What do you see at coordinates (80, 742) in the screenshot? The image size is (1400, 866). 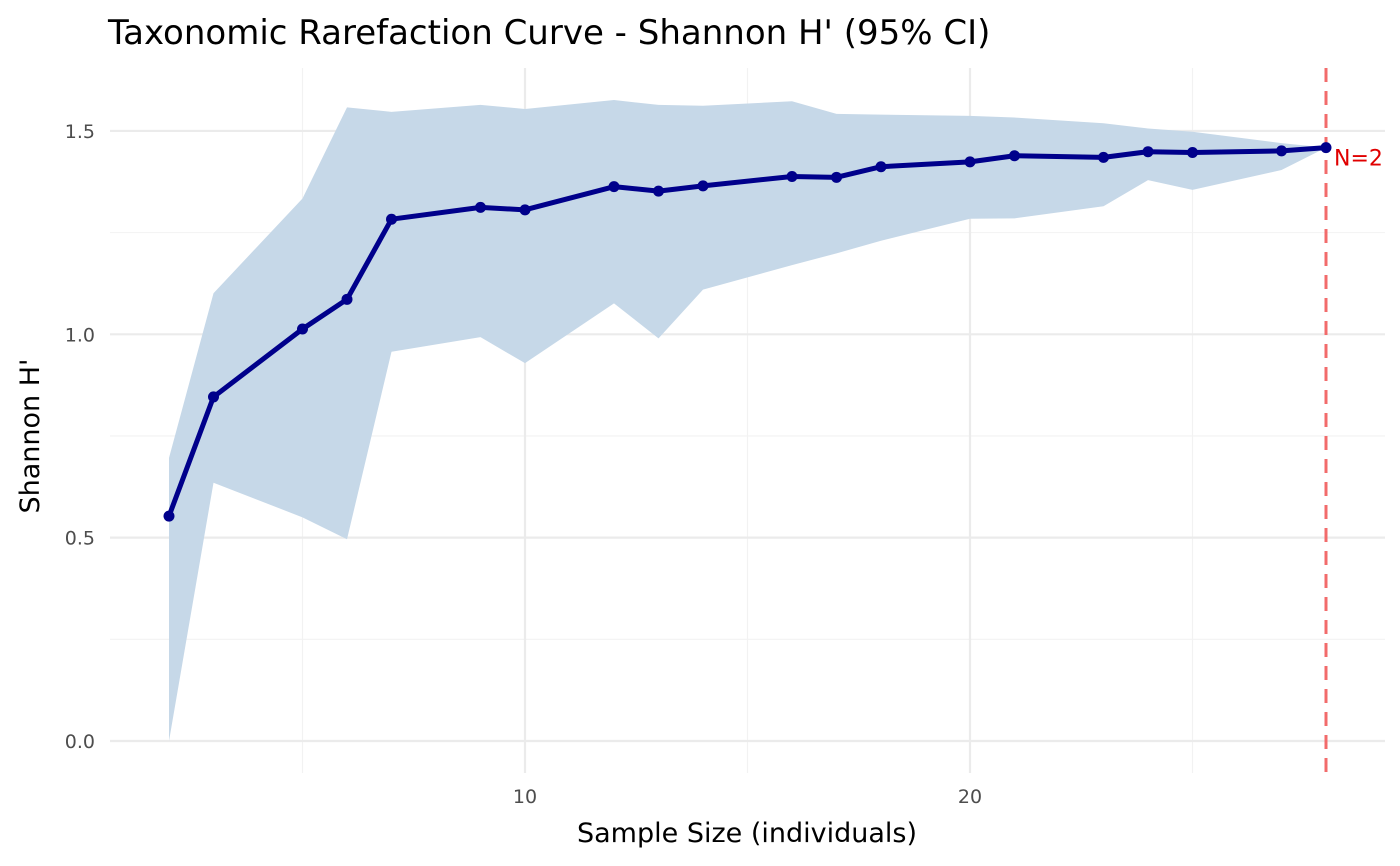 I see `y-tick-label: 0.0` at bounding box center [80, 742].